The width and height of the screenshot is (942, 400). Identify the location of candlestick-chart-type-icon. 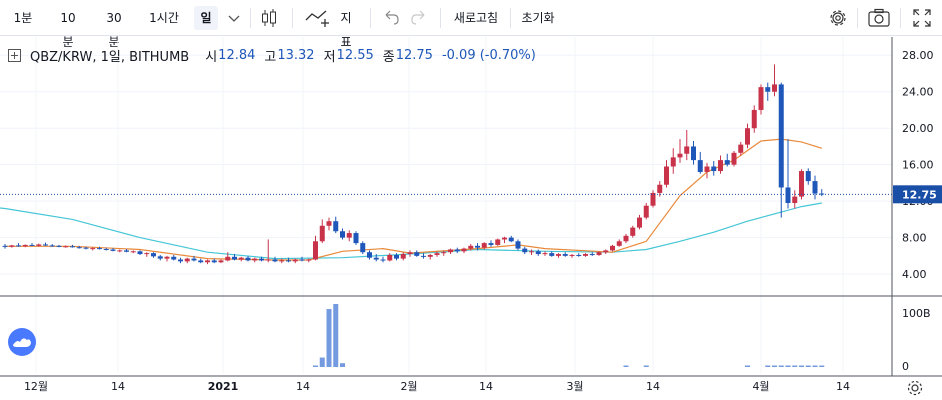
(269, 18).